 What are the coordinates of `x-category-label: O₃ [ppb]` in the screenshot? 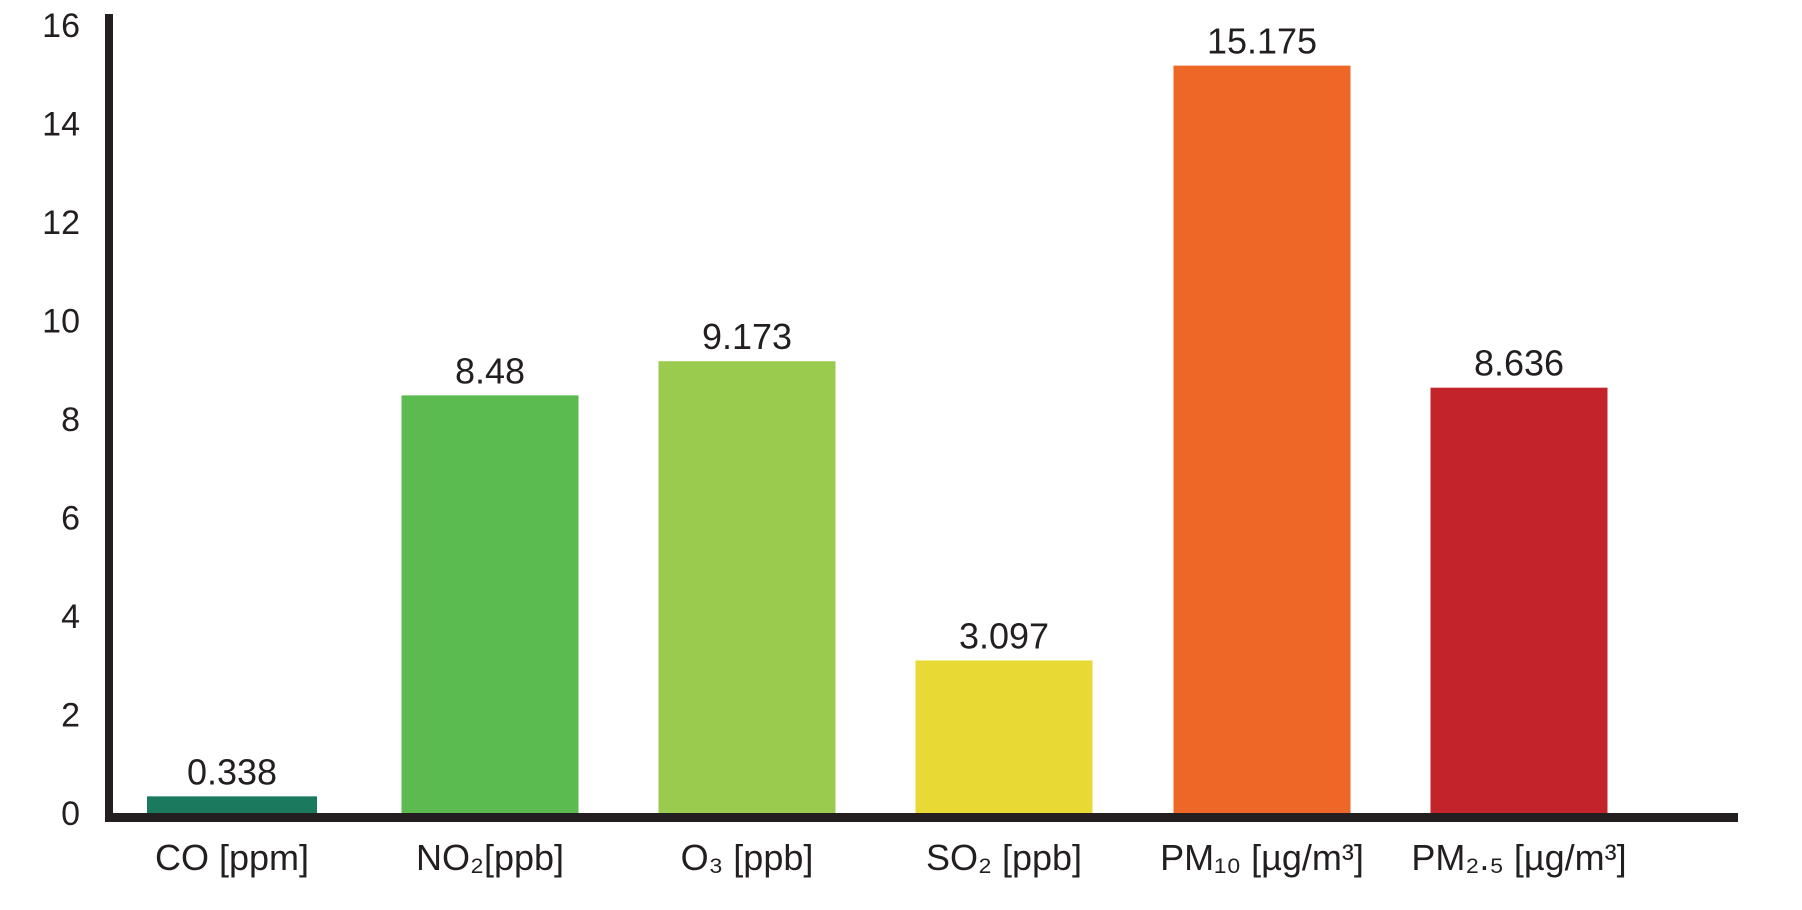 It's located at (747, 857).